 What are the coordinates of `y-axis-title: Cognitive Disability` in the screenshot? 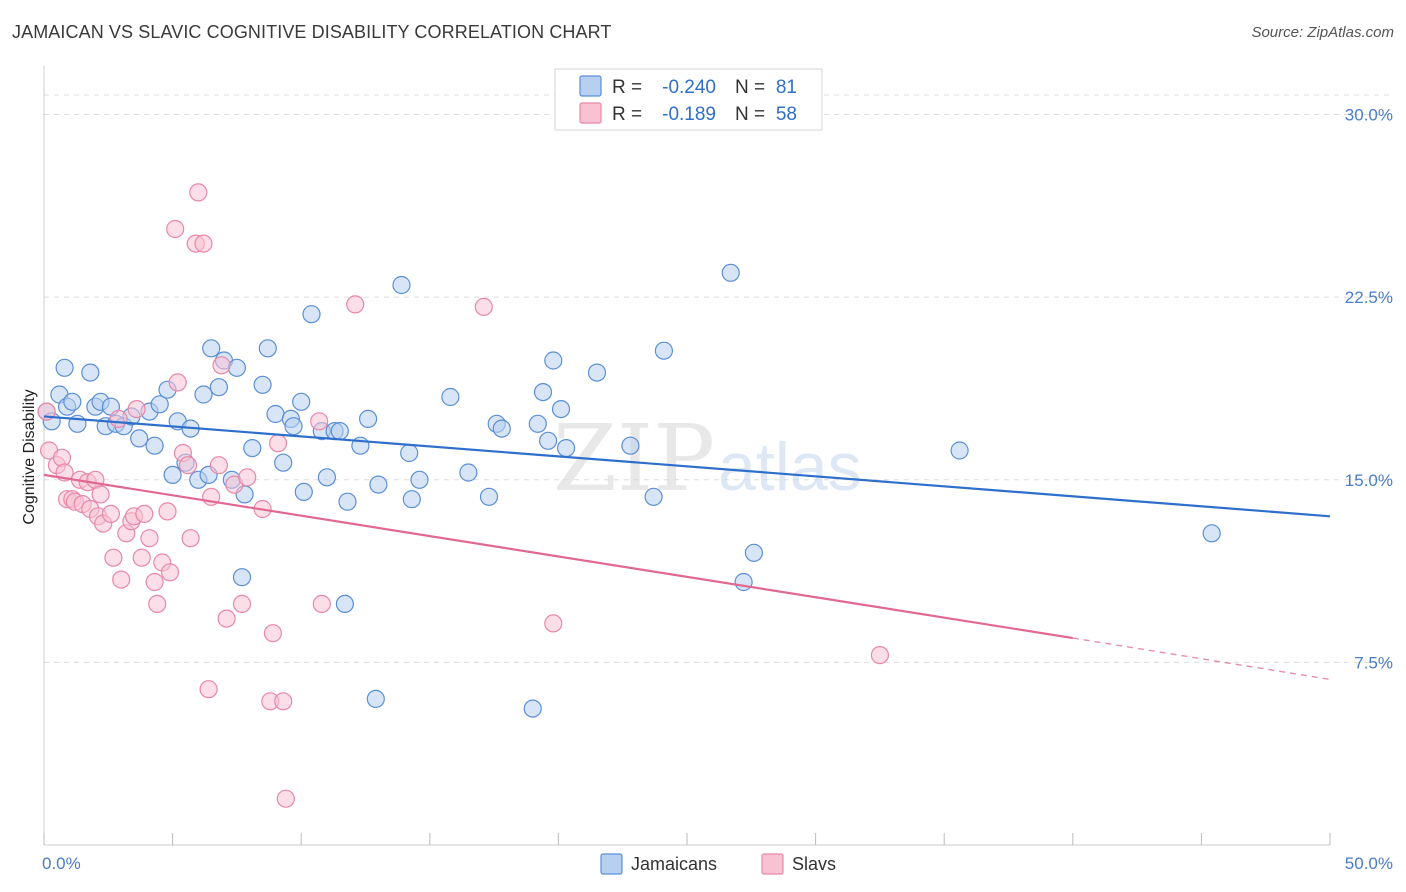 It's located at (29, 456).